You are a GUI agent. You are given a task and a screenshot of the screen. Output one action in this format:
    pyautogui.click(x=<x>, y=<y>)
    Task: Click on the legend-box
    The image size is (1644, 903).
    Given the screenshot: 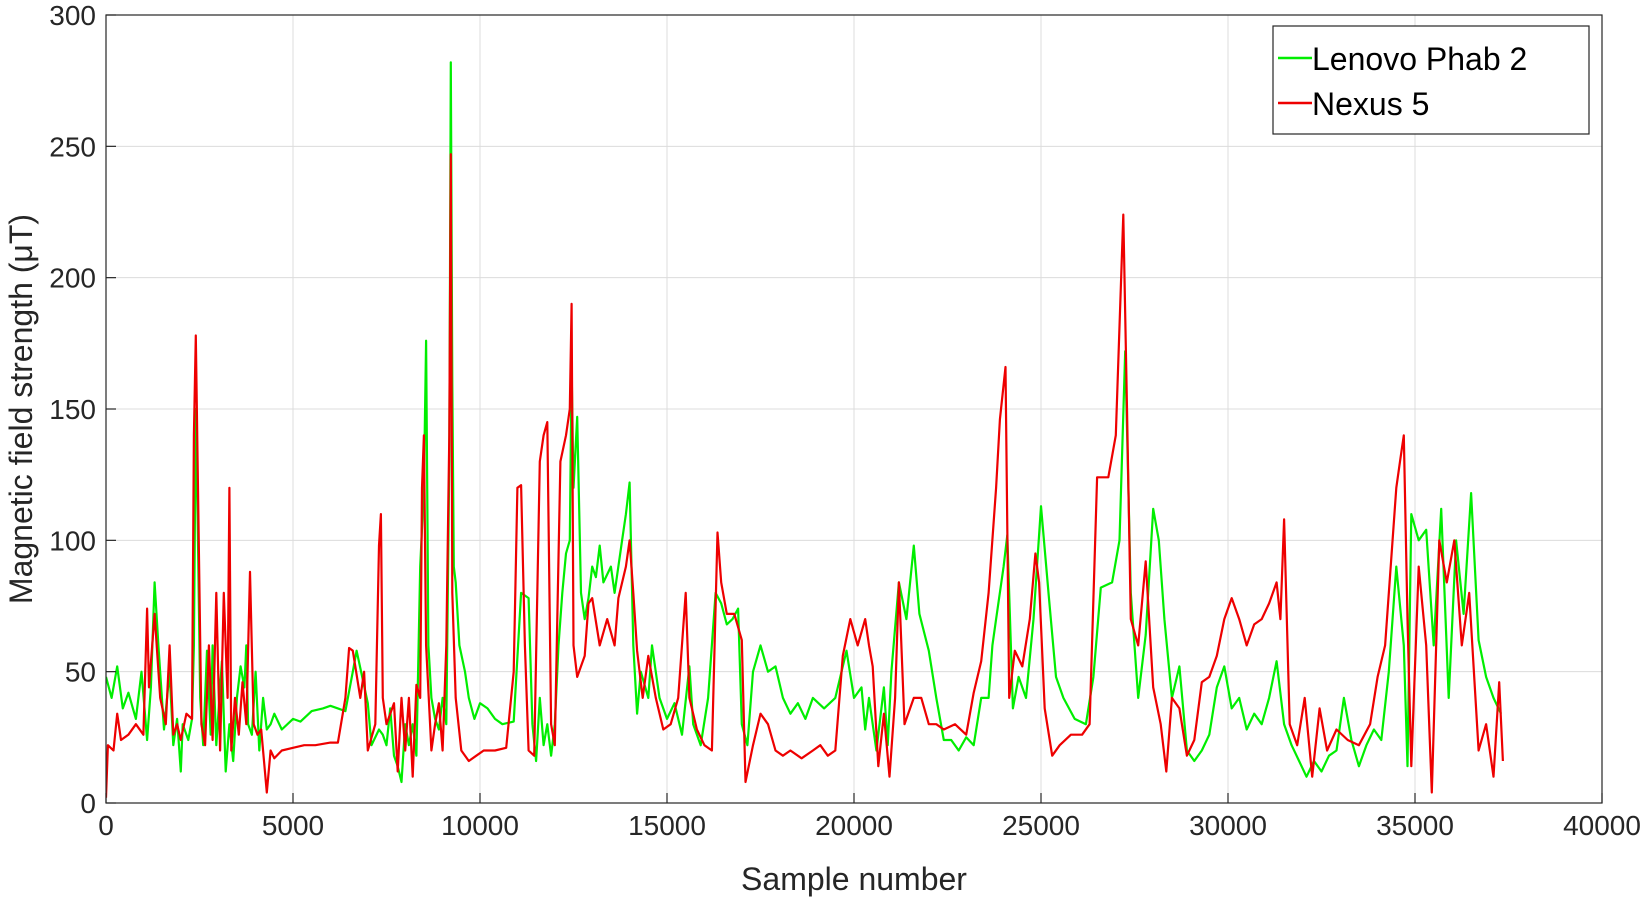 What is the action you would take?
    pyautogui.click(x=1431, y=80)
    